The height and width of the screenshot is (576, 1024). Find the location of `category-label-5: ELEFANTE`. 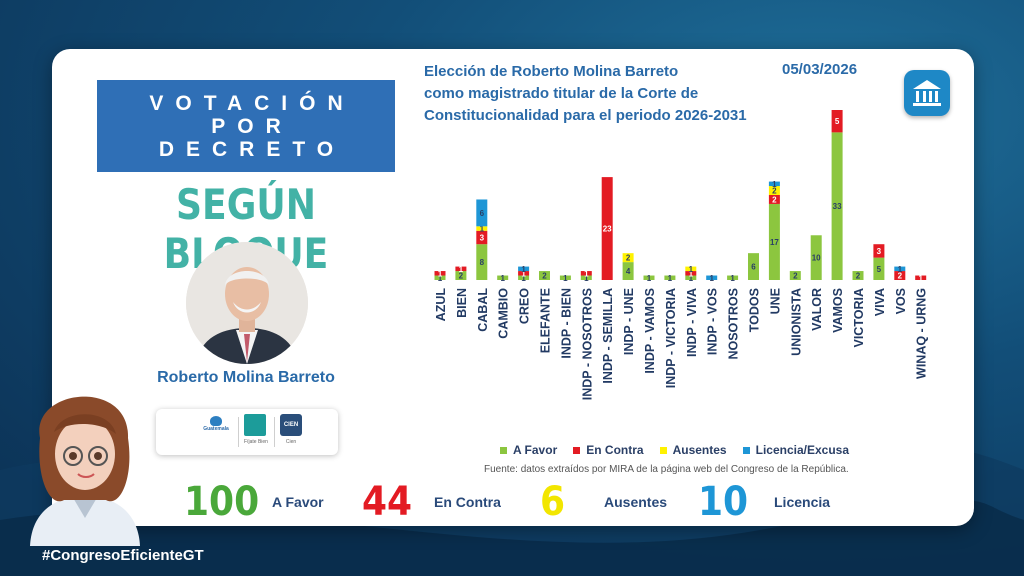

category-label-5: ELEFANTE is located at coordinates (546, 320).